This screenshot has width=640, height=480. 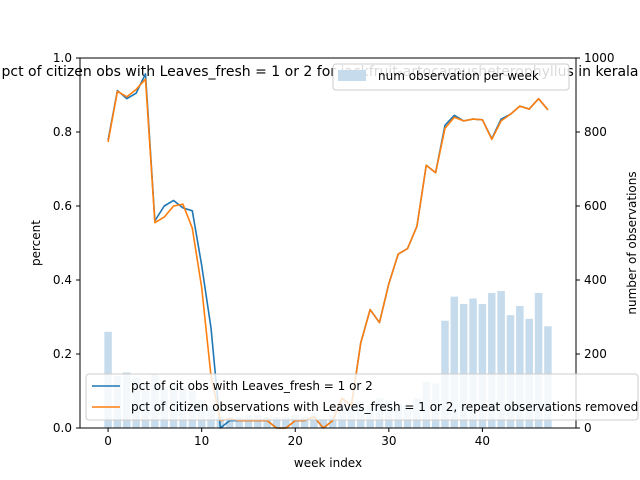 I want to click on y-tick-label: 0.6, so click(x=62, y=206).